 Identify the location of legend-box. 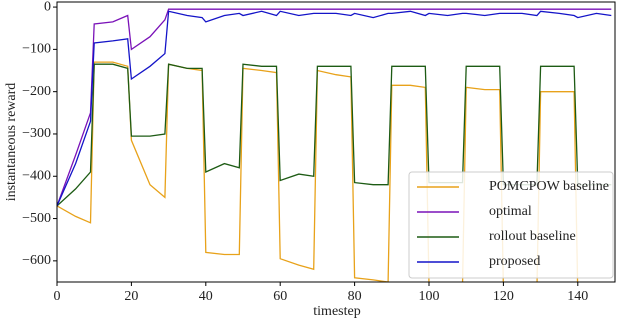
(511, 225).